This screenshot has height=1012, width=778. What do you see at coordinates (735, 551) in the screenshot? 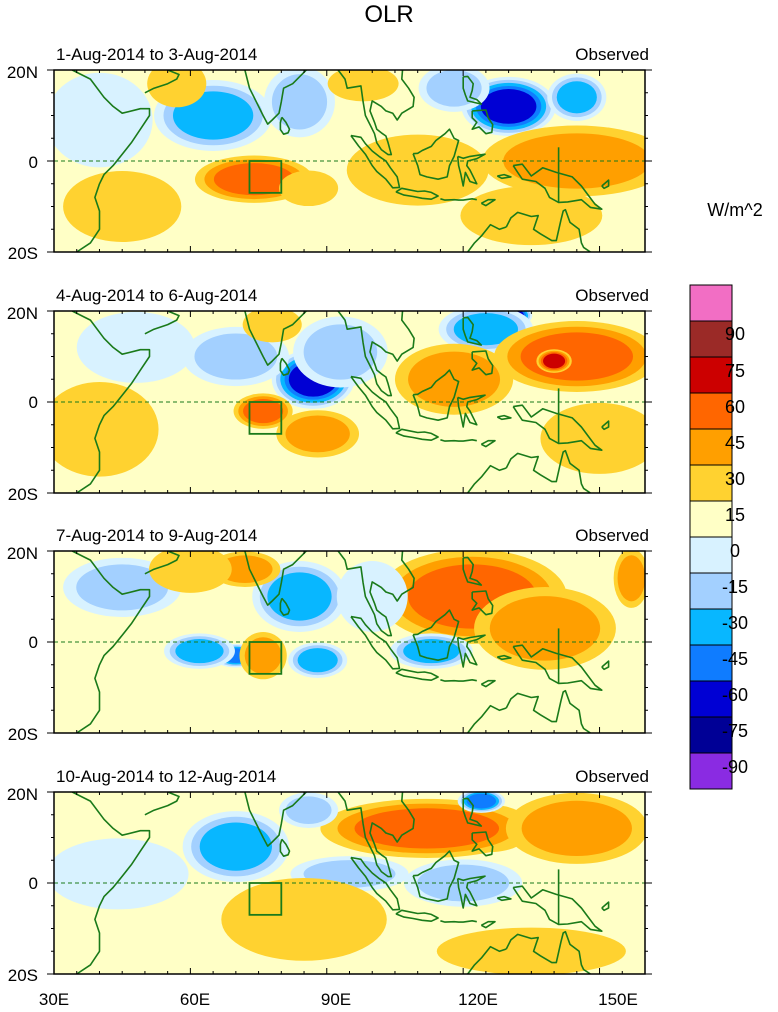
I see `colorbar-level-label: 0` at bounding box center [735, 551].